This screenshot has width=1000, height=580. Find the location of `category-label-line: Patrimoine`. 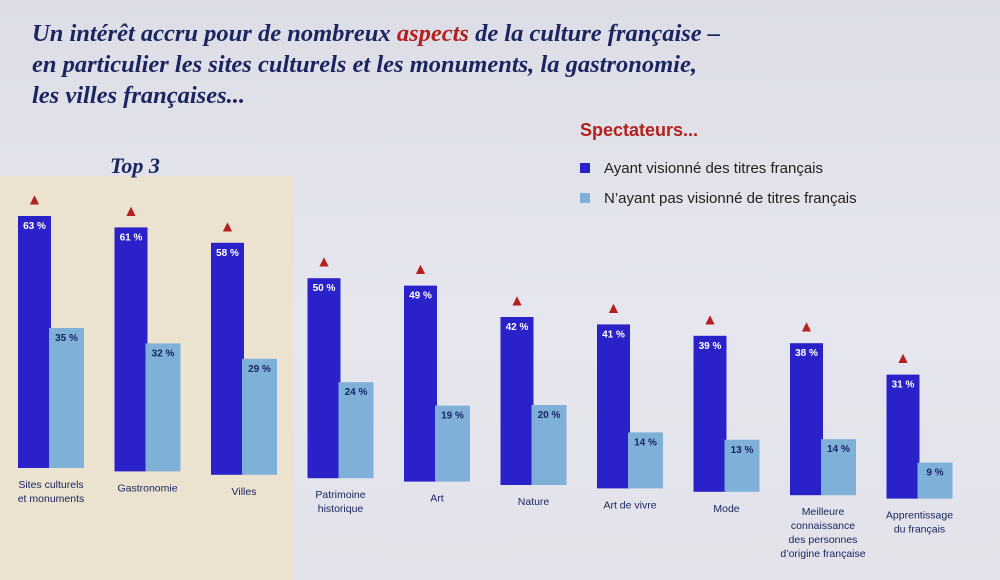

category-label-line: Patrimoine is located at coordinates (340, 495).